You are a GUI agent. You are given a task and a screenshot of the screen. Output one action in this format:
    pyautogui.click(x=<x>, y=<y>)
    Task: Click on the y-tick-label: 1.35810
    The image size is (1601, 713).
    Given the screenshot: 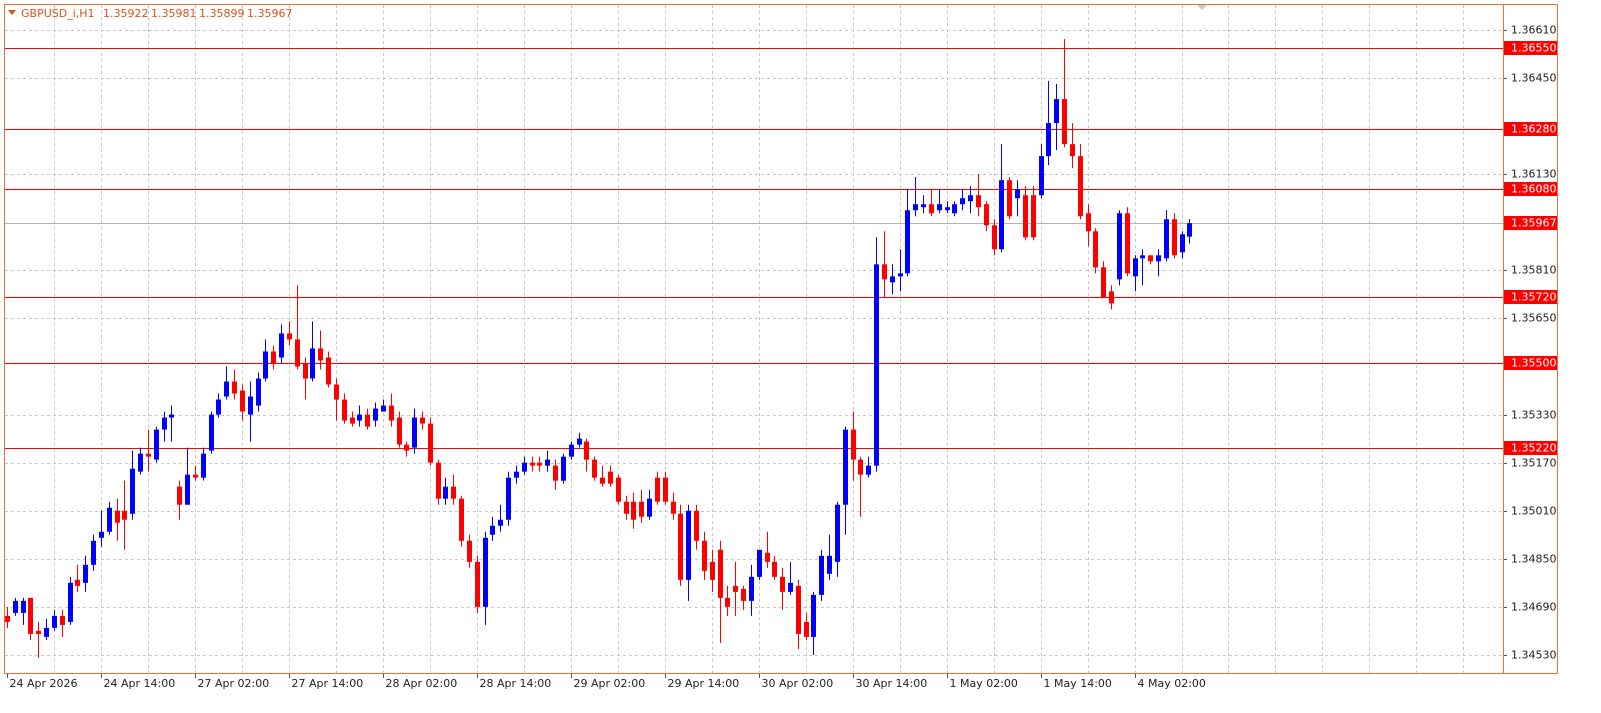 What is the action you would take?
    pyautogui.click(x=1534, y=270)
    